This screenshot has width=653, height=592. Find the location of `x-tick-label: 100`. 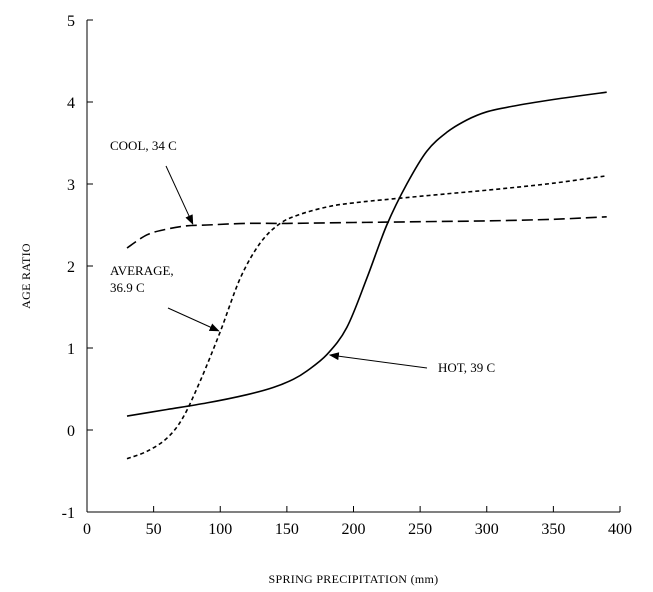

x-tick-label: 100 is located at coordinates (220, 529).